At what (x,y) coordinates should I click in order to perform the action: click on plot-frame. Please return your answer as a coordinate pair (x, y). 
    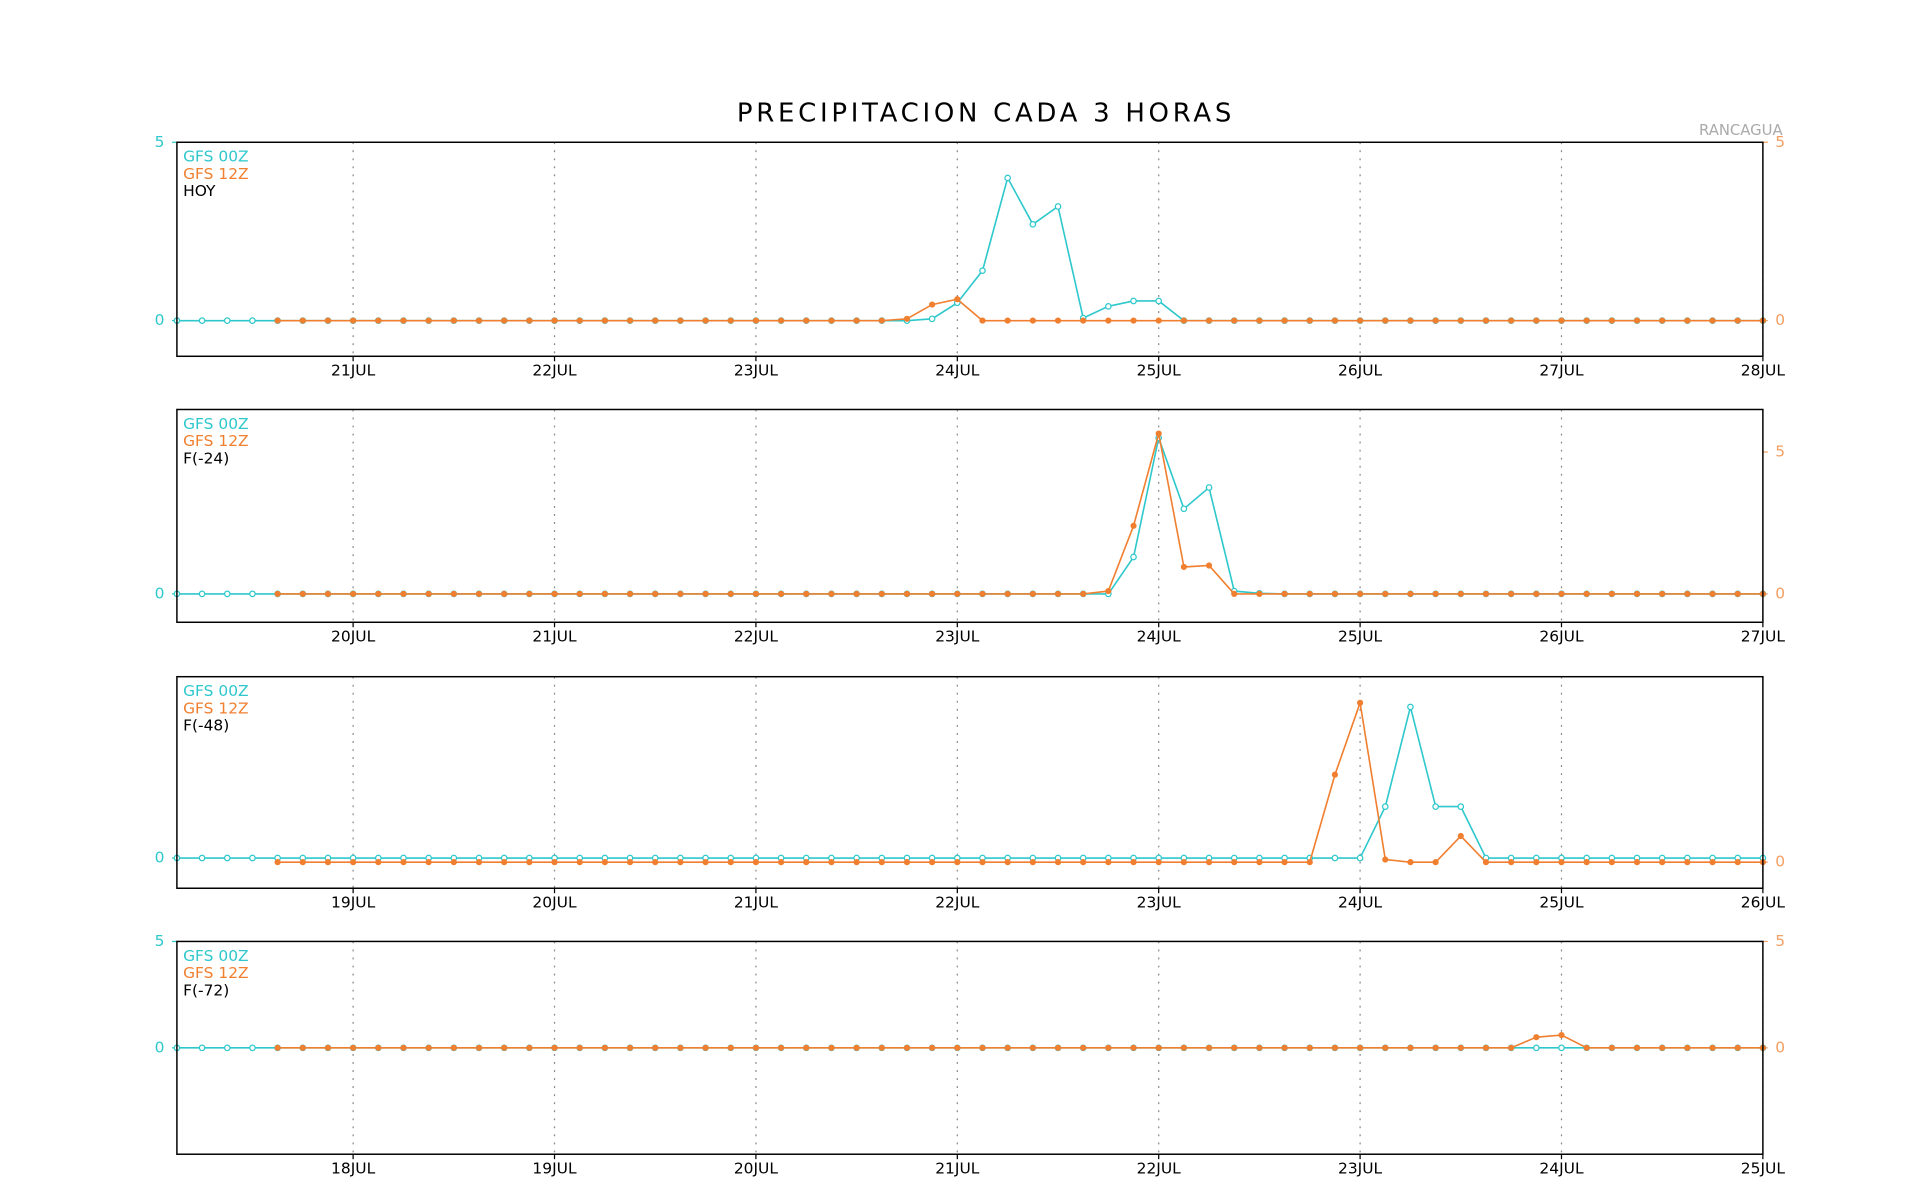
    Looking at the image, I should click on (970, 1047).